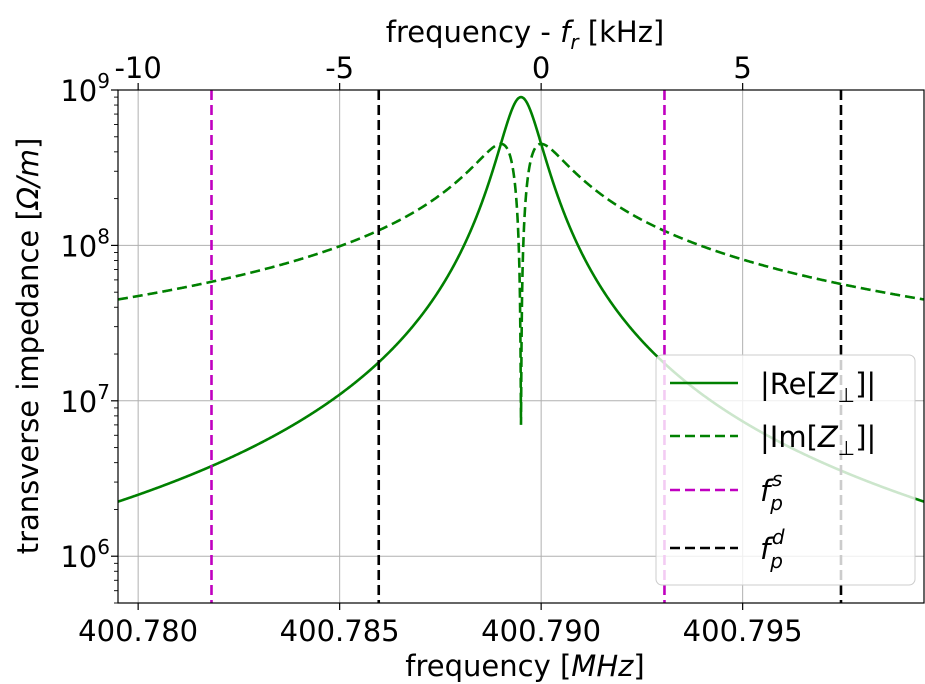  Describe the element at coordinates (85, 554) in the screenshot. I see `y-tick-label: 10⁶` at that location.